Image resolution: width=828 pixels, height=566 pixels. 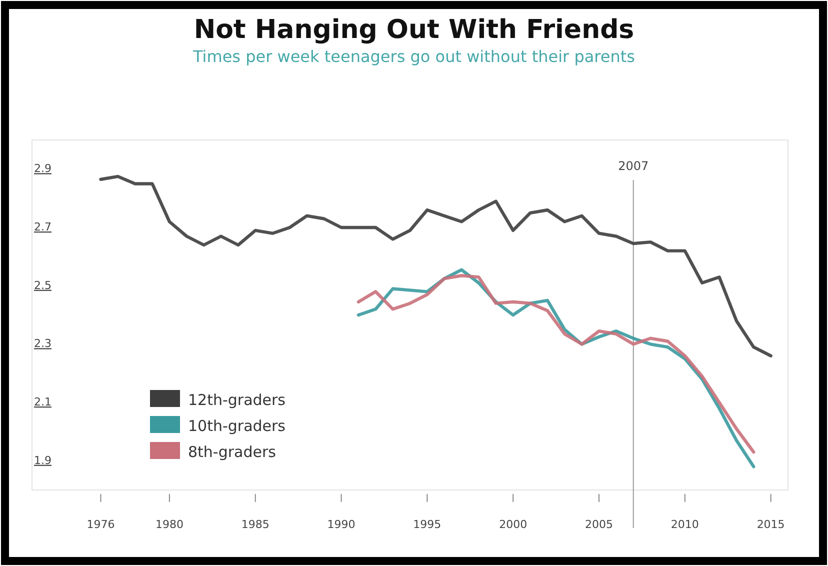 What do you see at coordinates (43, 227) in the screenshot?
I see `y-tick-label: 2.7` at bounding box center [43, 227].